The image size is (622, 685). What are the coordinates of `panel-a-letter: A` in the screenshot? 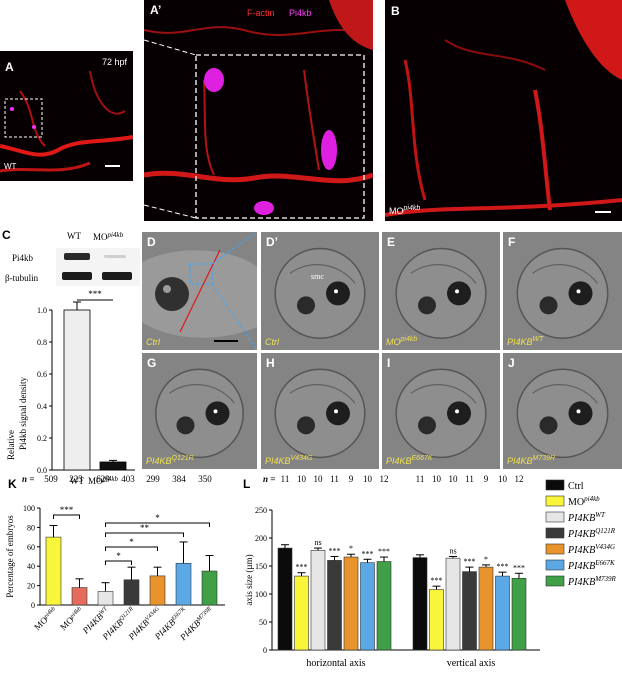 It's located at (9, 67).